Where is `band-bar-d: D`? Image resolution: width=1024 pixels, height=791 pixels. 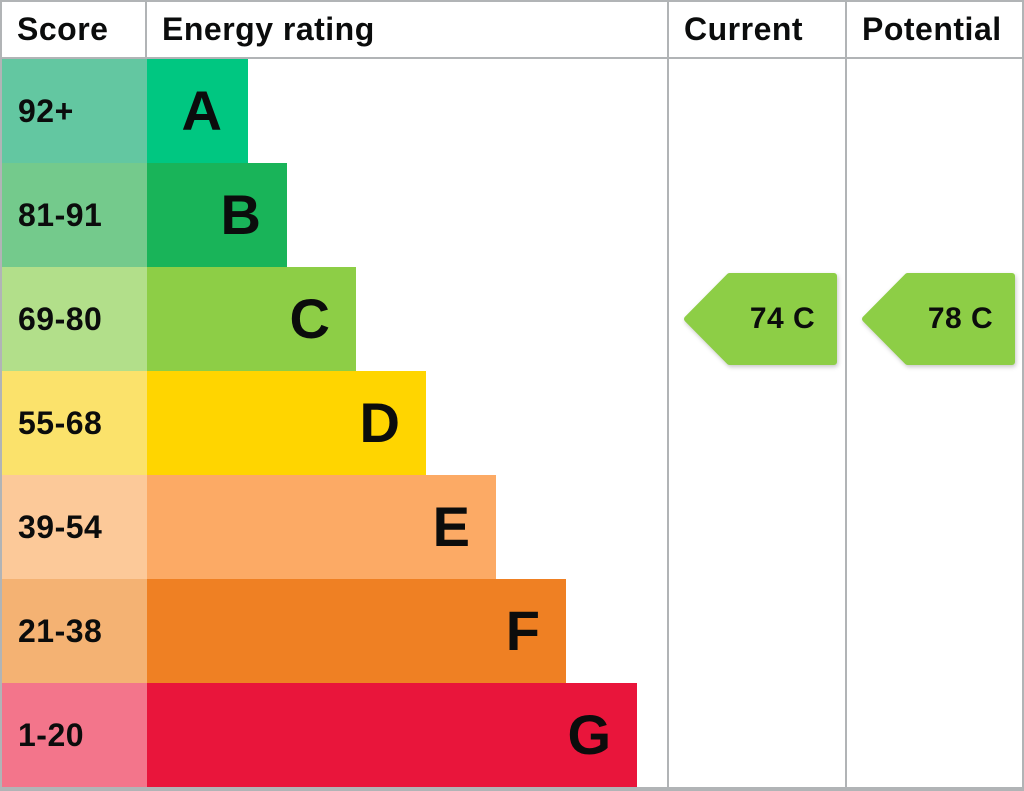
band-bar-d: D is located at coordinates (286, 423).